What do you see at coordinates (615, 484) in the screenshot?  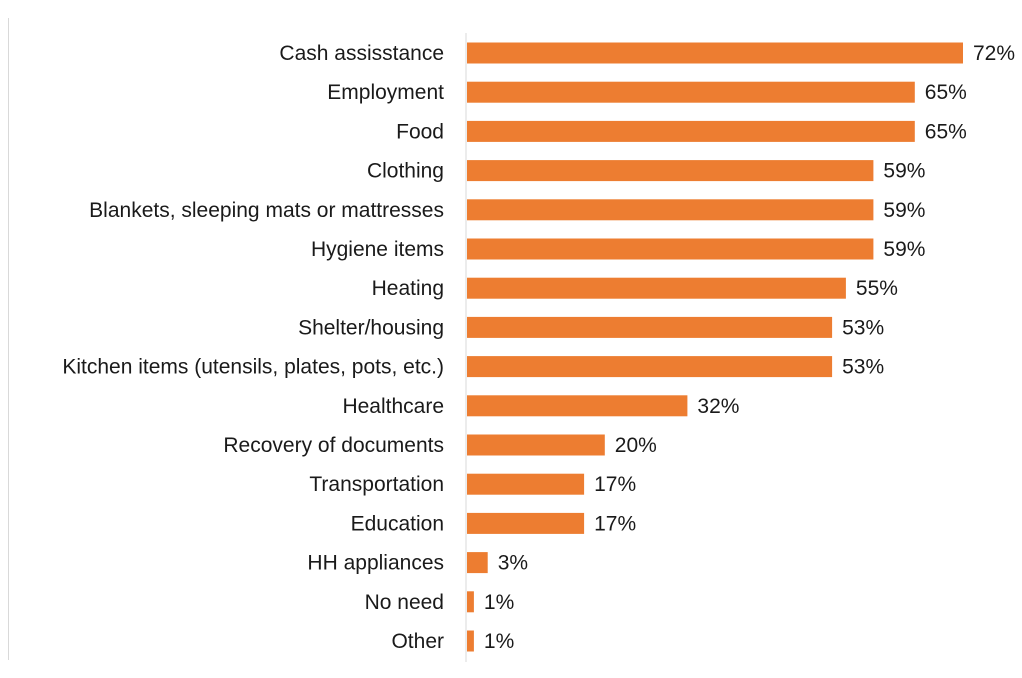 I see `value-label-11: 17%` at bounding box center [615, 484].